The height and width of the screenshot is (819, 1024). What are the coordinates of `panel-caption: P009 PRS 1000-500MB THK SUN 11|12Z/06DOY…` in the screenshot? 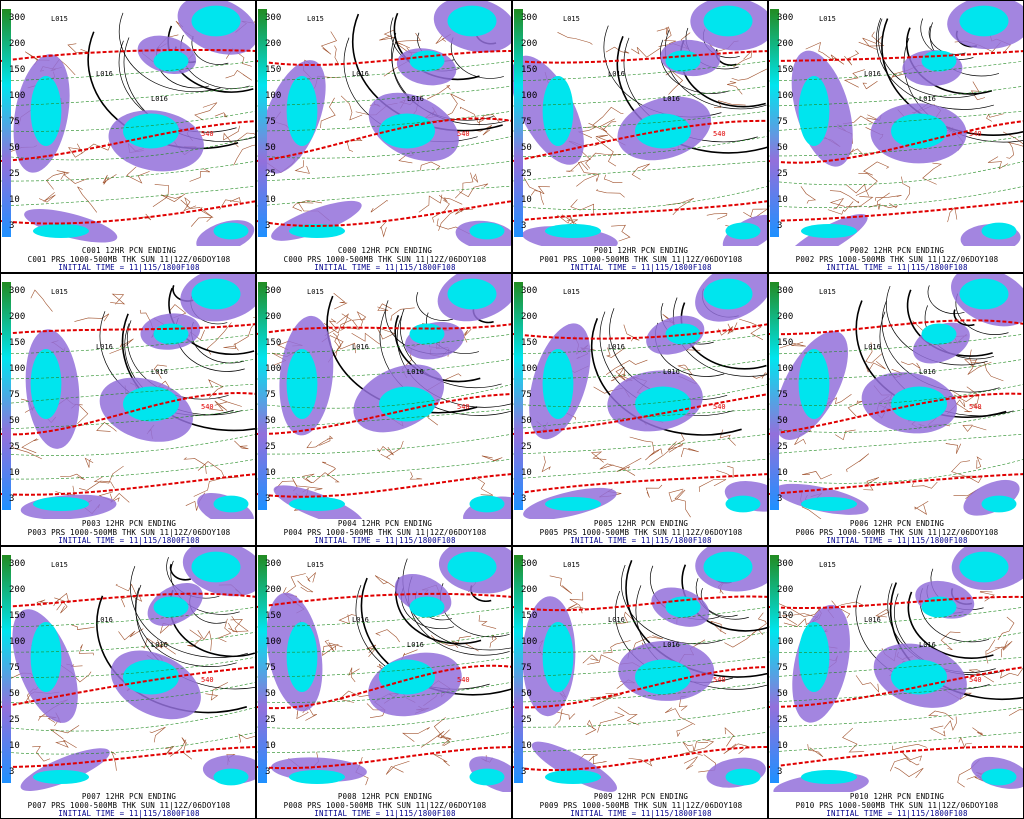 It's located at (641, 805).